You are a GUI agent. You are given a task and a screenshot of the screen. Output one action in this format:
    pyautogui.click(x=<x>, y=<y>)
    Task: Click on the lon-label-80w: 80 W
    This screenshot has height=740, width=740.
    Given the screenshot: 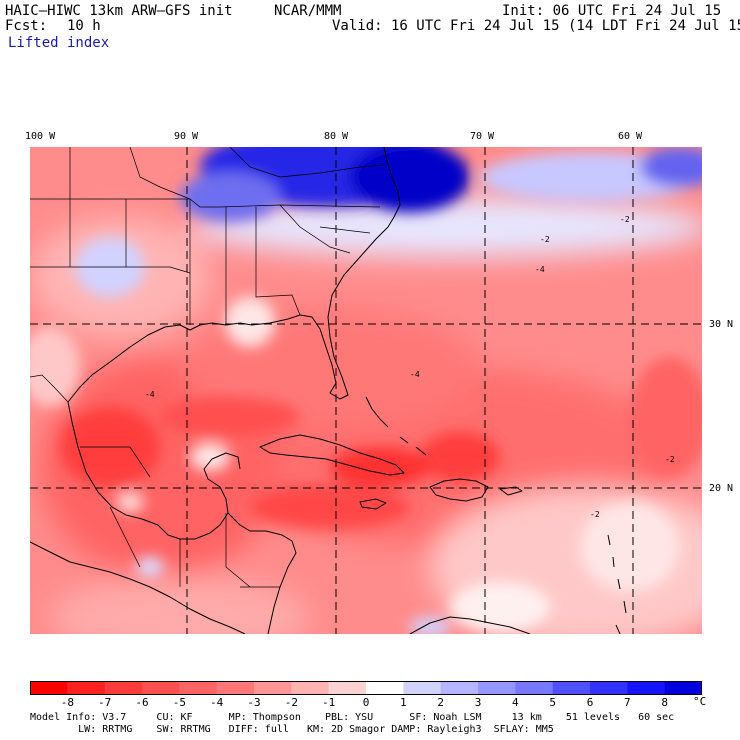 What is the action you would take?
    pyautogui.click(x=336, y=136)
    